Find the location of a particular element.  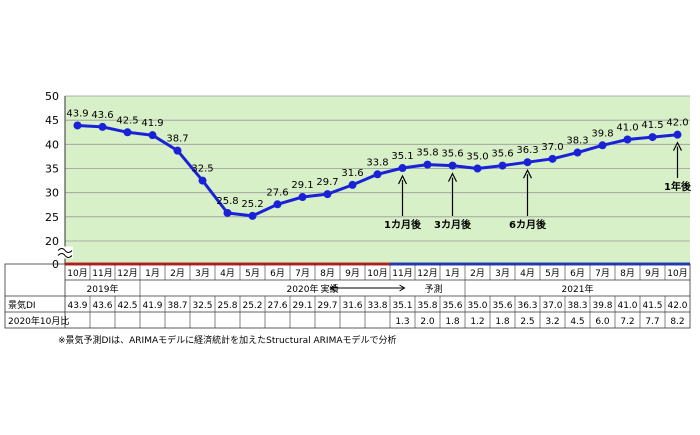

table-cell: 6.0 is located at coordinates (602, 322).